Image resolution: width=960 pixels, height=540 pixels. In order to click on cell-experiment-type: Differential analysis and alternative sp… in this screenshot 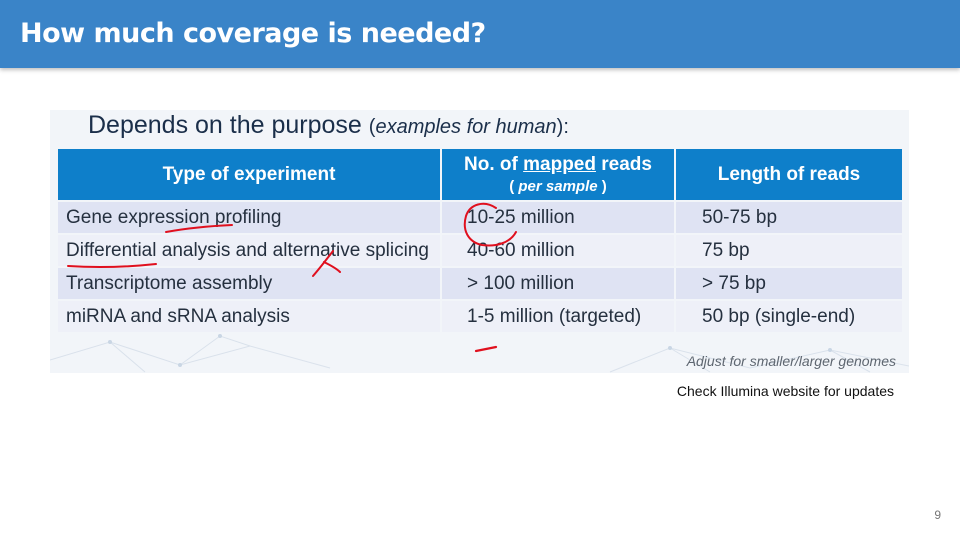, I will do `click(249, 250)`.